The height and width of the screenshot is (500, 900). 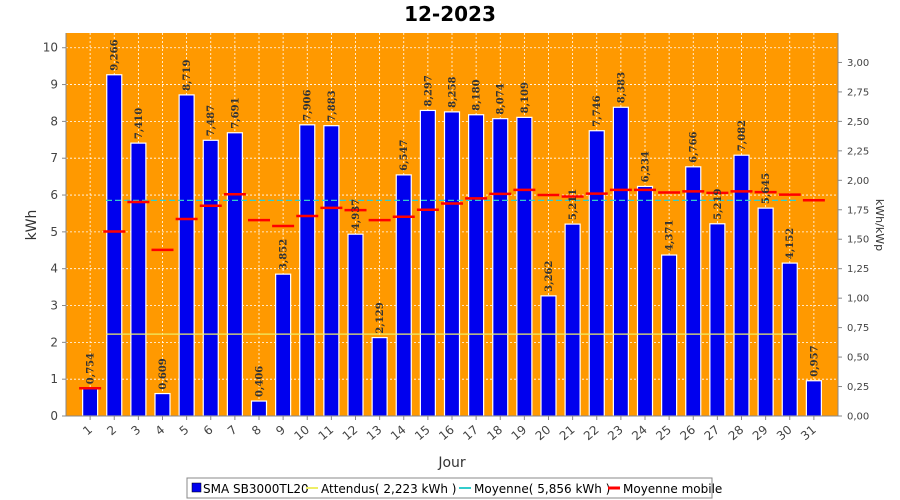 What do you see at coordinates (567, 433) in the screenshot?
I see `x-tick-label: 21` at bounding box center [567, 433].